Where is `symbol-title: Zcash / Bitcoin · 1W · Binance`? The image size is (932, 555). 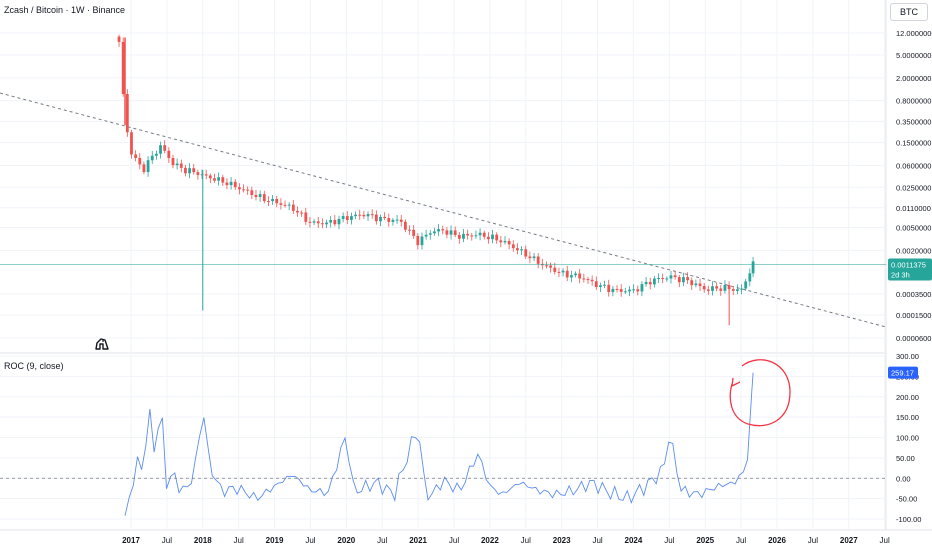 symbol-title: Zcash / Bitcoin · 1W · Binance is located at coordinates (65, 10).